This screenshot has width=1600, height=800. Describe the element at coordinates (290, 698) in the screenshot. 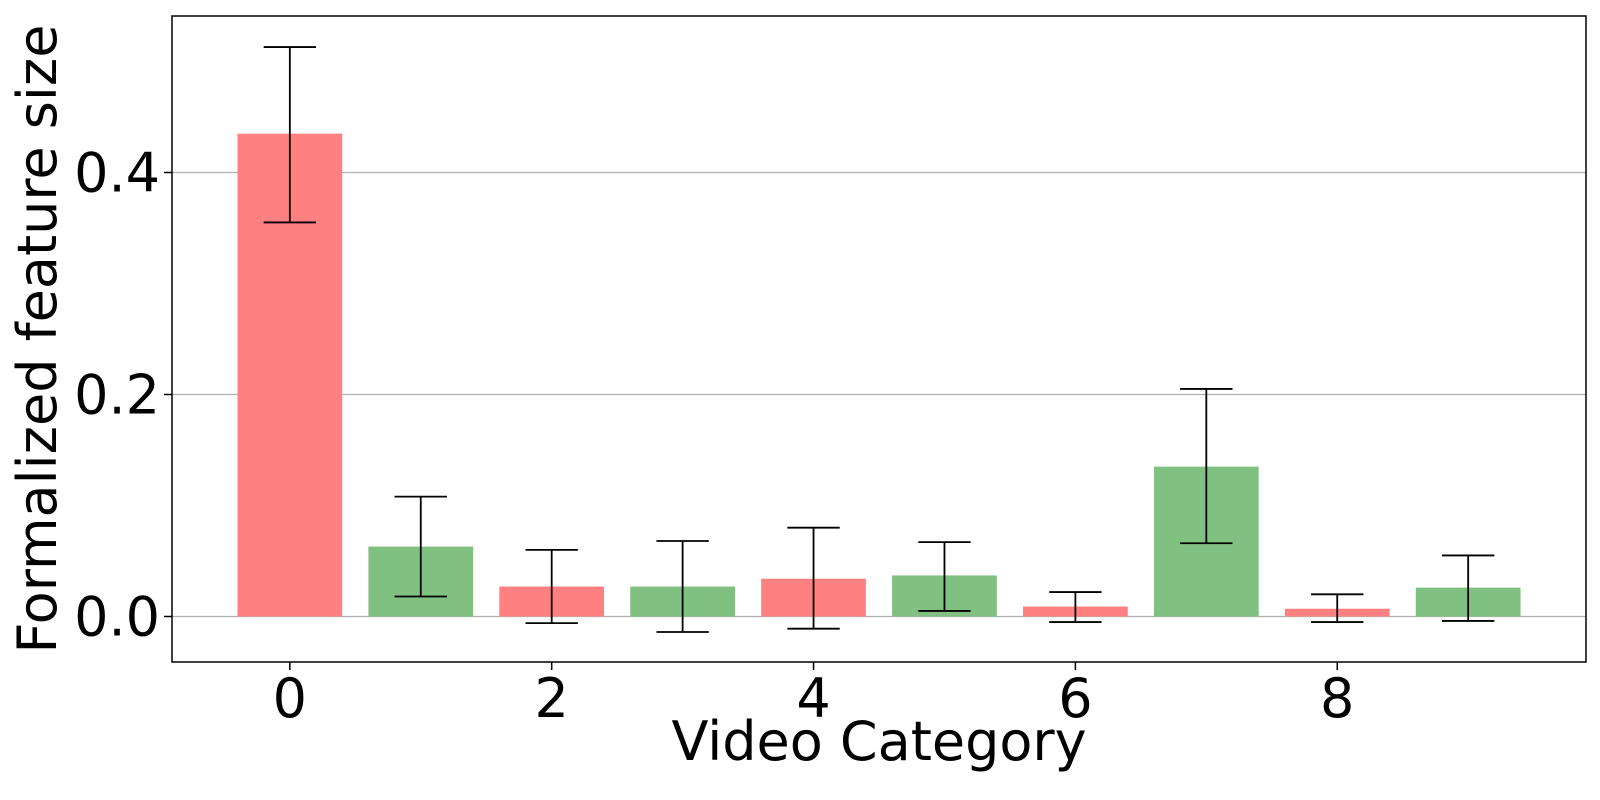

I see `x-tick-label-0: 0` at that location.